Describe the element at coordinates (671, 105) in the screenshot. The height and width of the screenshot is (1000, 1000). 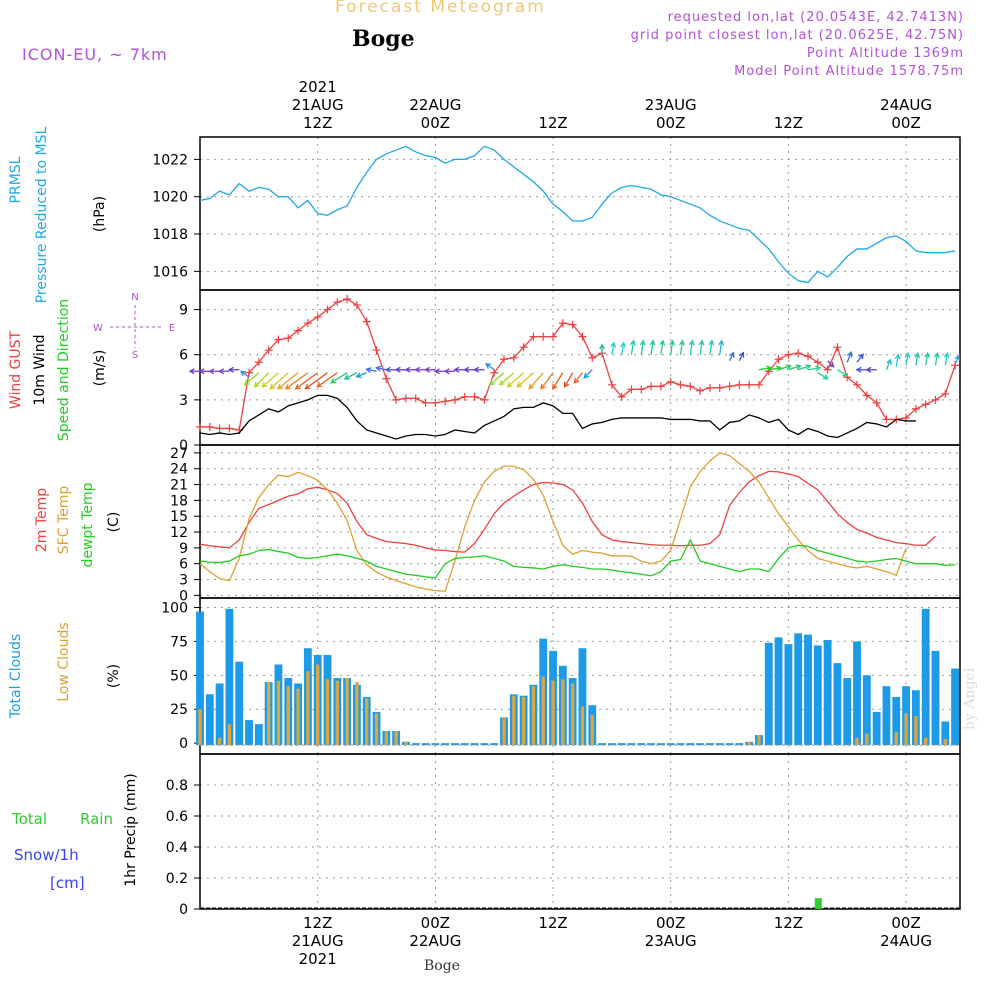
I see `top-date-label: 23AUG` at that location.